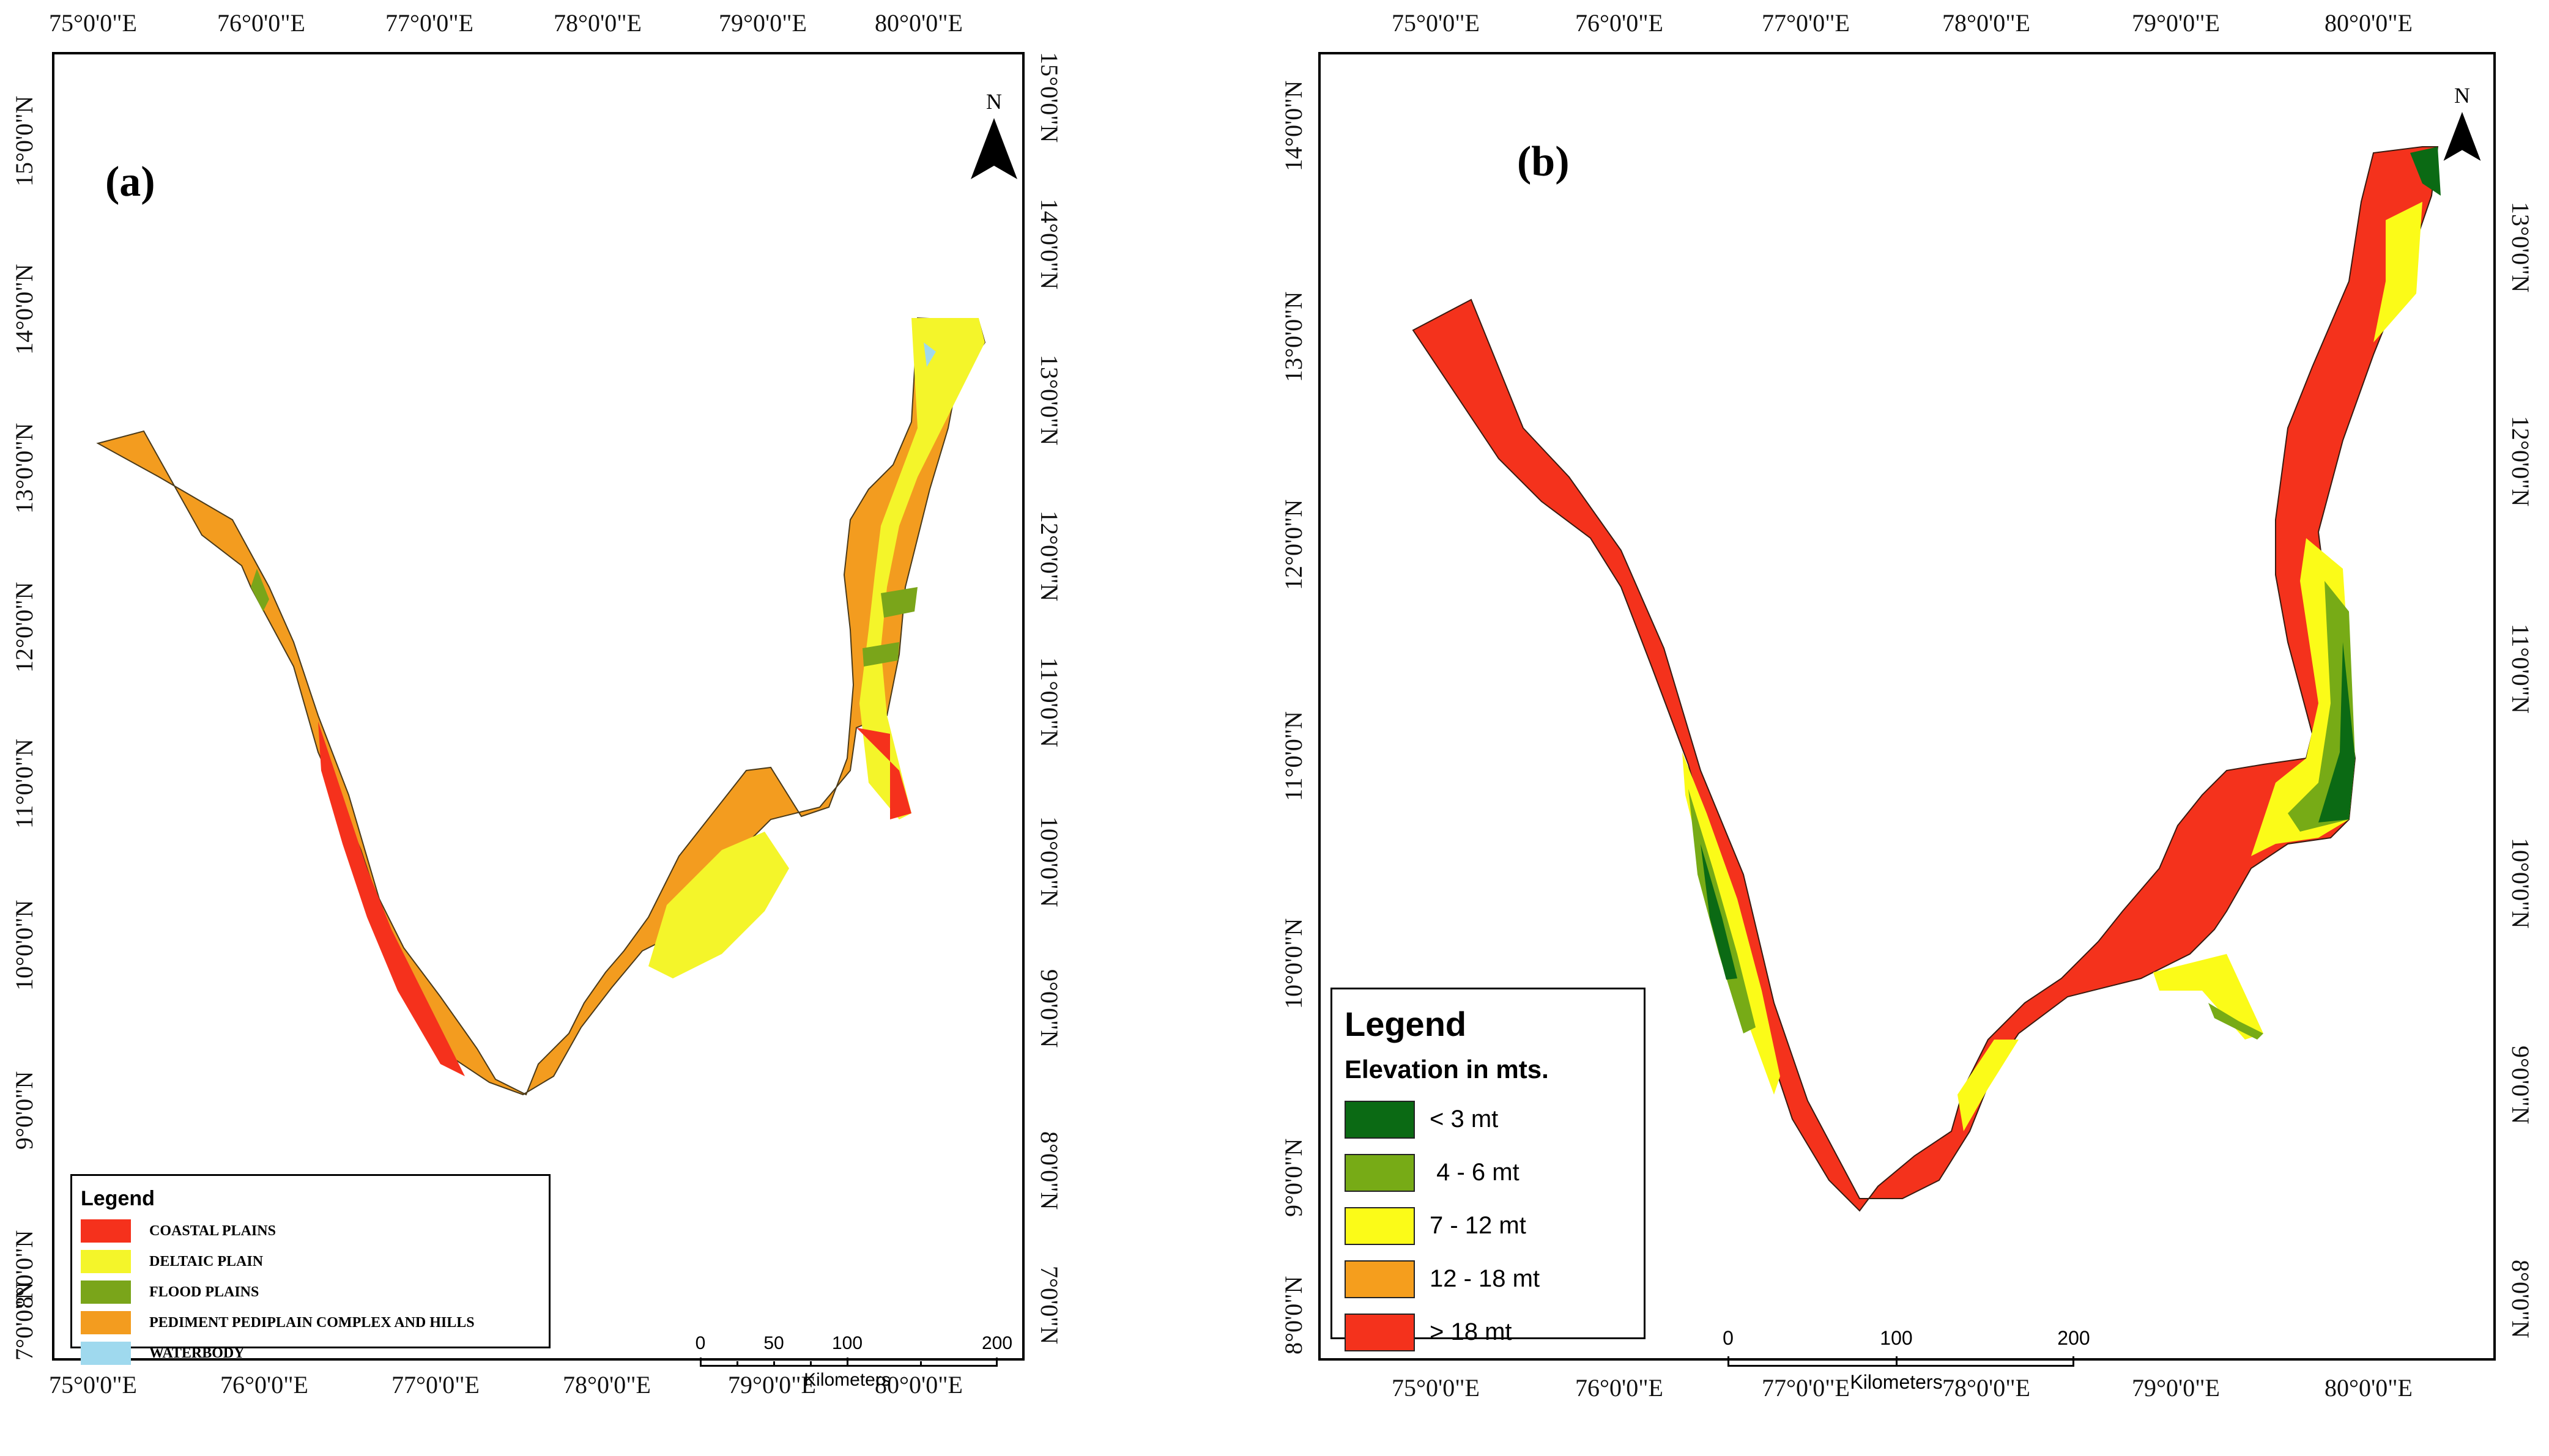  Describe the element at coordinates (130, 181) in the screenshot. I see `panel-label-a: (a)` at that location.